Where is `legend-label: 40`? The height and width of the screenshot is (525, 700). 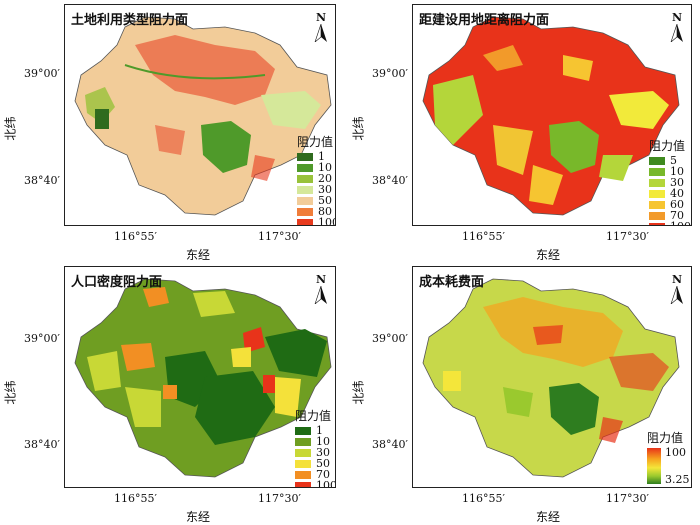 legend-label: 40 is located at coordinates (677, 193).